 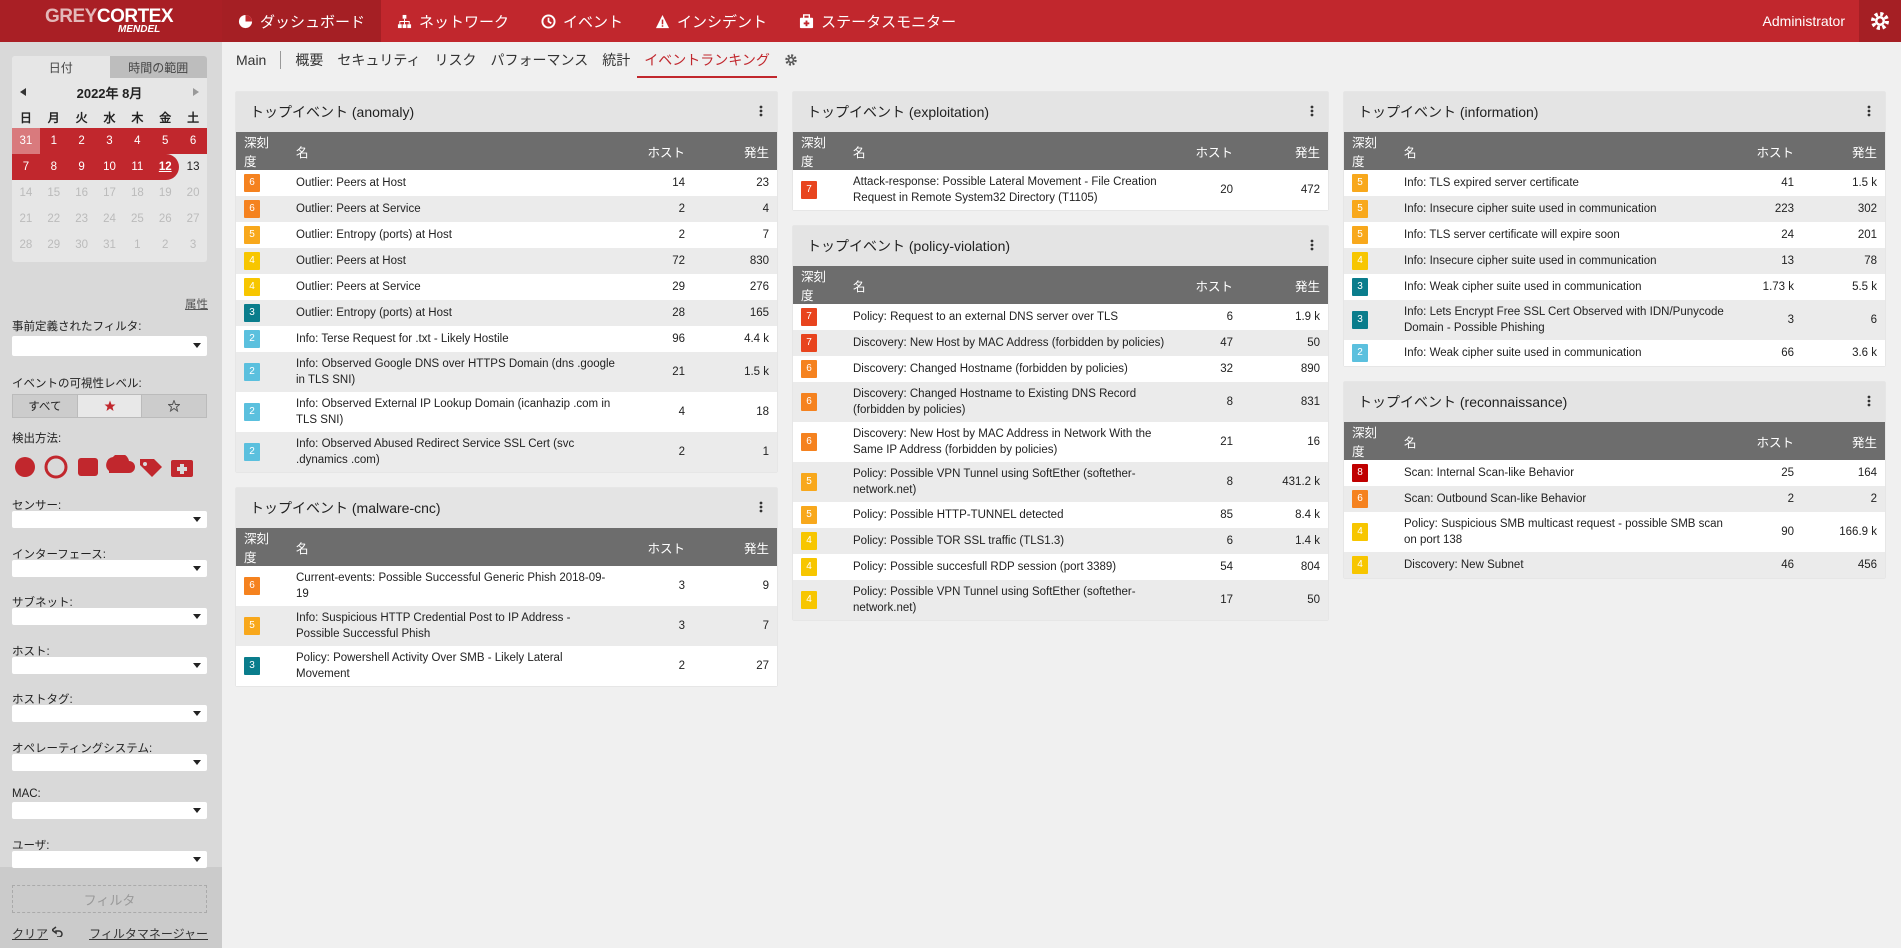 What do you see at coordinates (1614, 473) in the screenshot?
I see `event-row: 8 Scan: Internal Scan-like Behavior 25 164` at bounding box center [1614, 473].